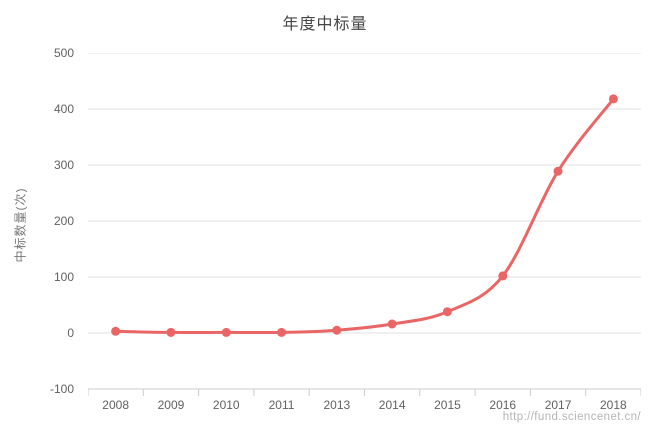 Image resolution: width=650 pixels, height=433 pixels. Describe the element at coordinates (281, 405) in the screenshot. I see `x-axis-tick-label: 2011` at that location.